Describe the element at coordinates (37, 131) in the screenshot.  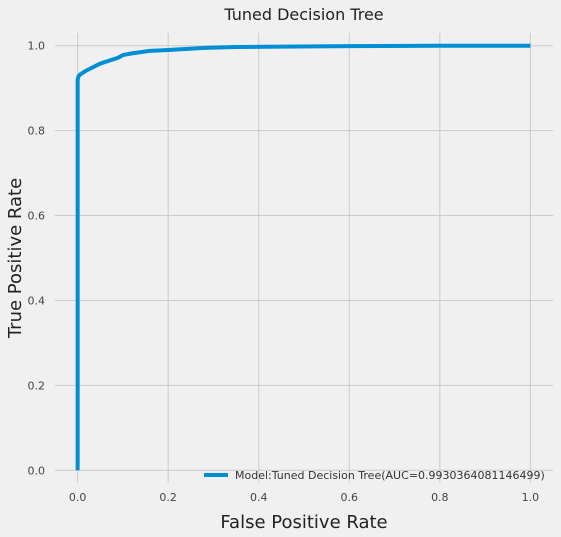
I see `y-tick-label: 0.8` at that location.